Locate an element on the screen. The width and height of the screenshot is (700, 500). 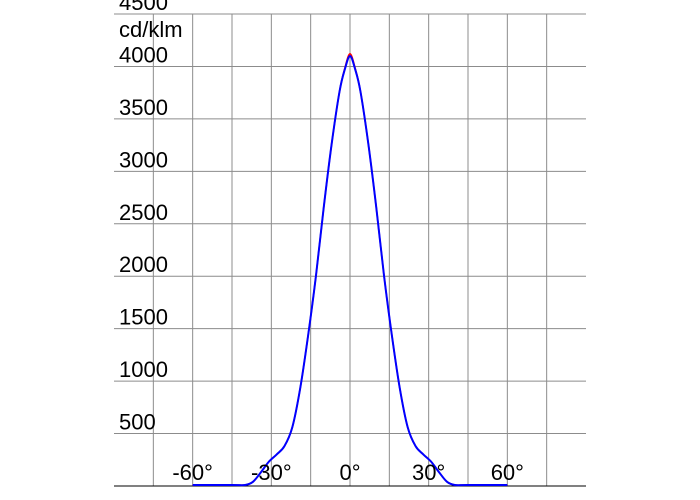
y-tick-labels: 500 1000 1500 2000 2500 3000 3500 4000 4500 is located at coordinates (143, 217).